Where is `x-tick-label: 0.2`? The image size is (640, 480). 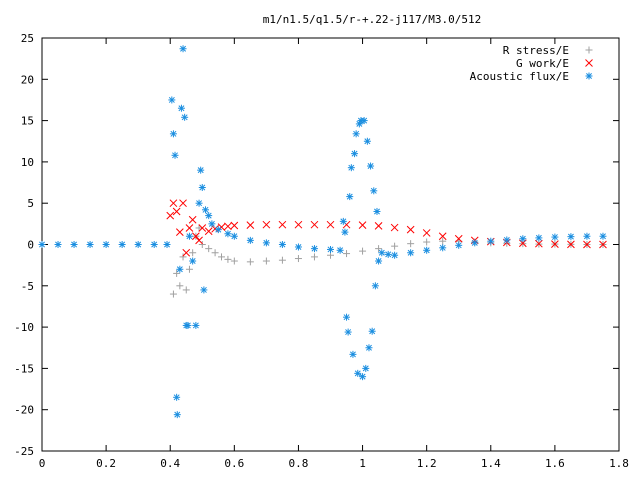
x-tick-label: 0.2 is located at coordinates (106, 463).